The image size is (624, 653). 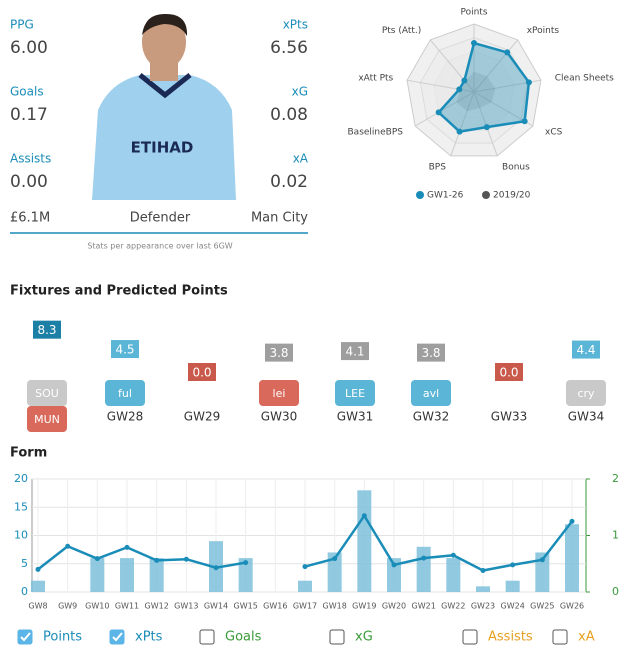 What do you see at coordinates (29, 115) in the screenshot?
I see `stat-value: 0.17` at bounding box center [29, 115].